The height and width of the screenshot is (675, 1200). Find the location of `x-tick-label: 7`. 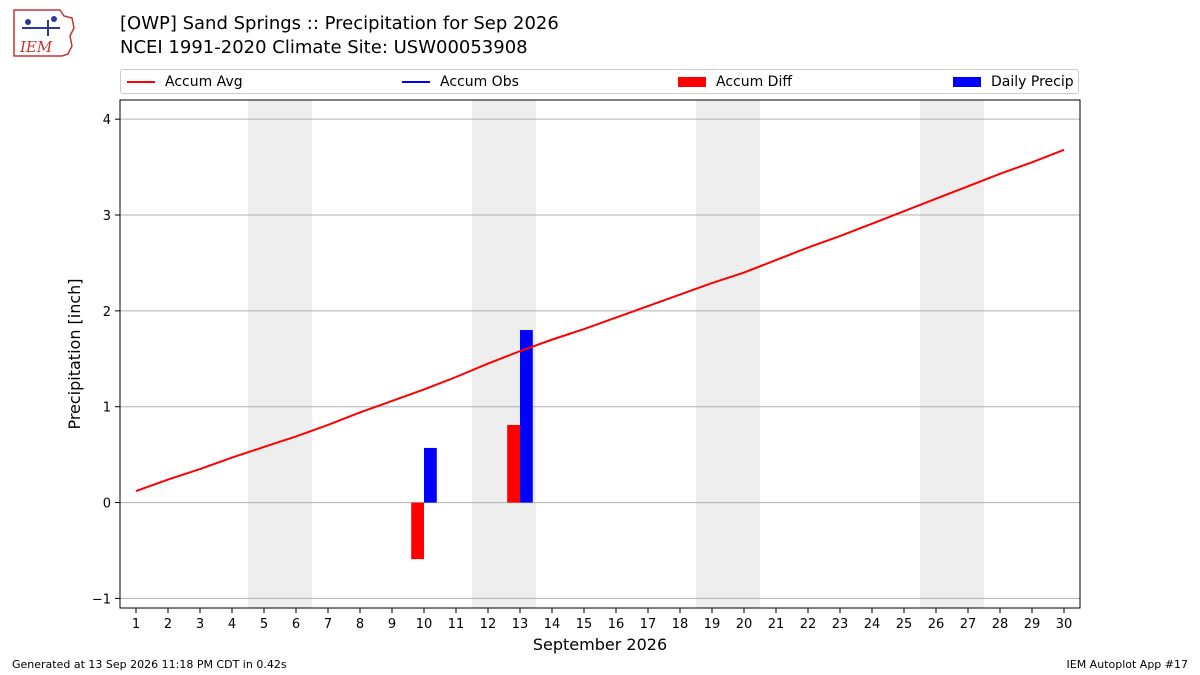

x-tick-label: 7 is located at coordinates (328, 624).